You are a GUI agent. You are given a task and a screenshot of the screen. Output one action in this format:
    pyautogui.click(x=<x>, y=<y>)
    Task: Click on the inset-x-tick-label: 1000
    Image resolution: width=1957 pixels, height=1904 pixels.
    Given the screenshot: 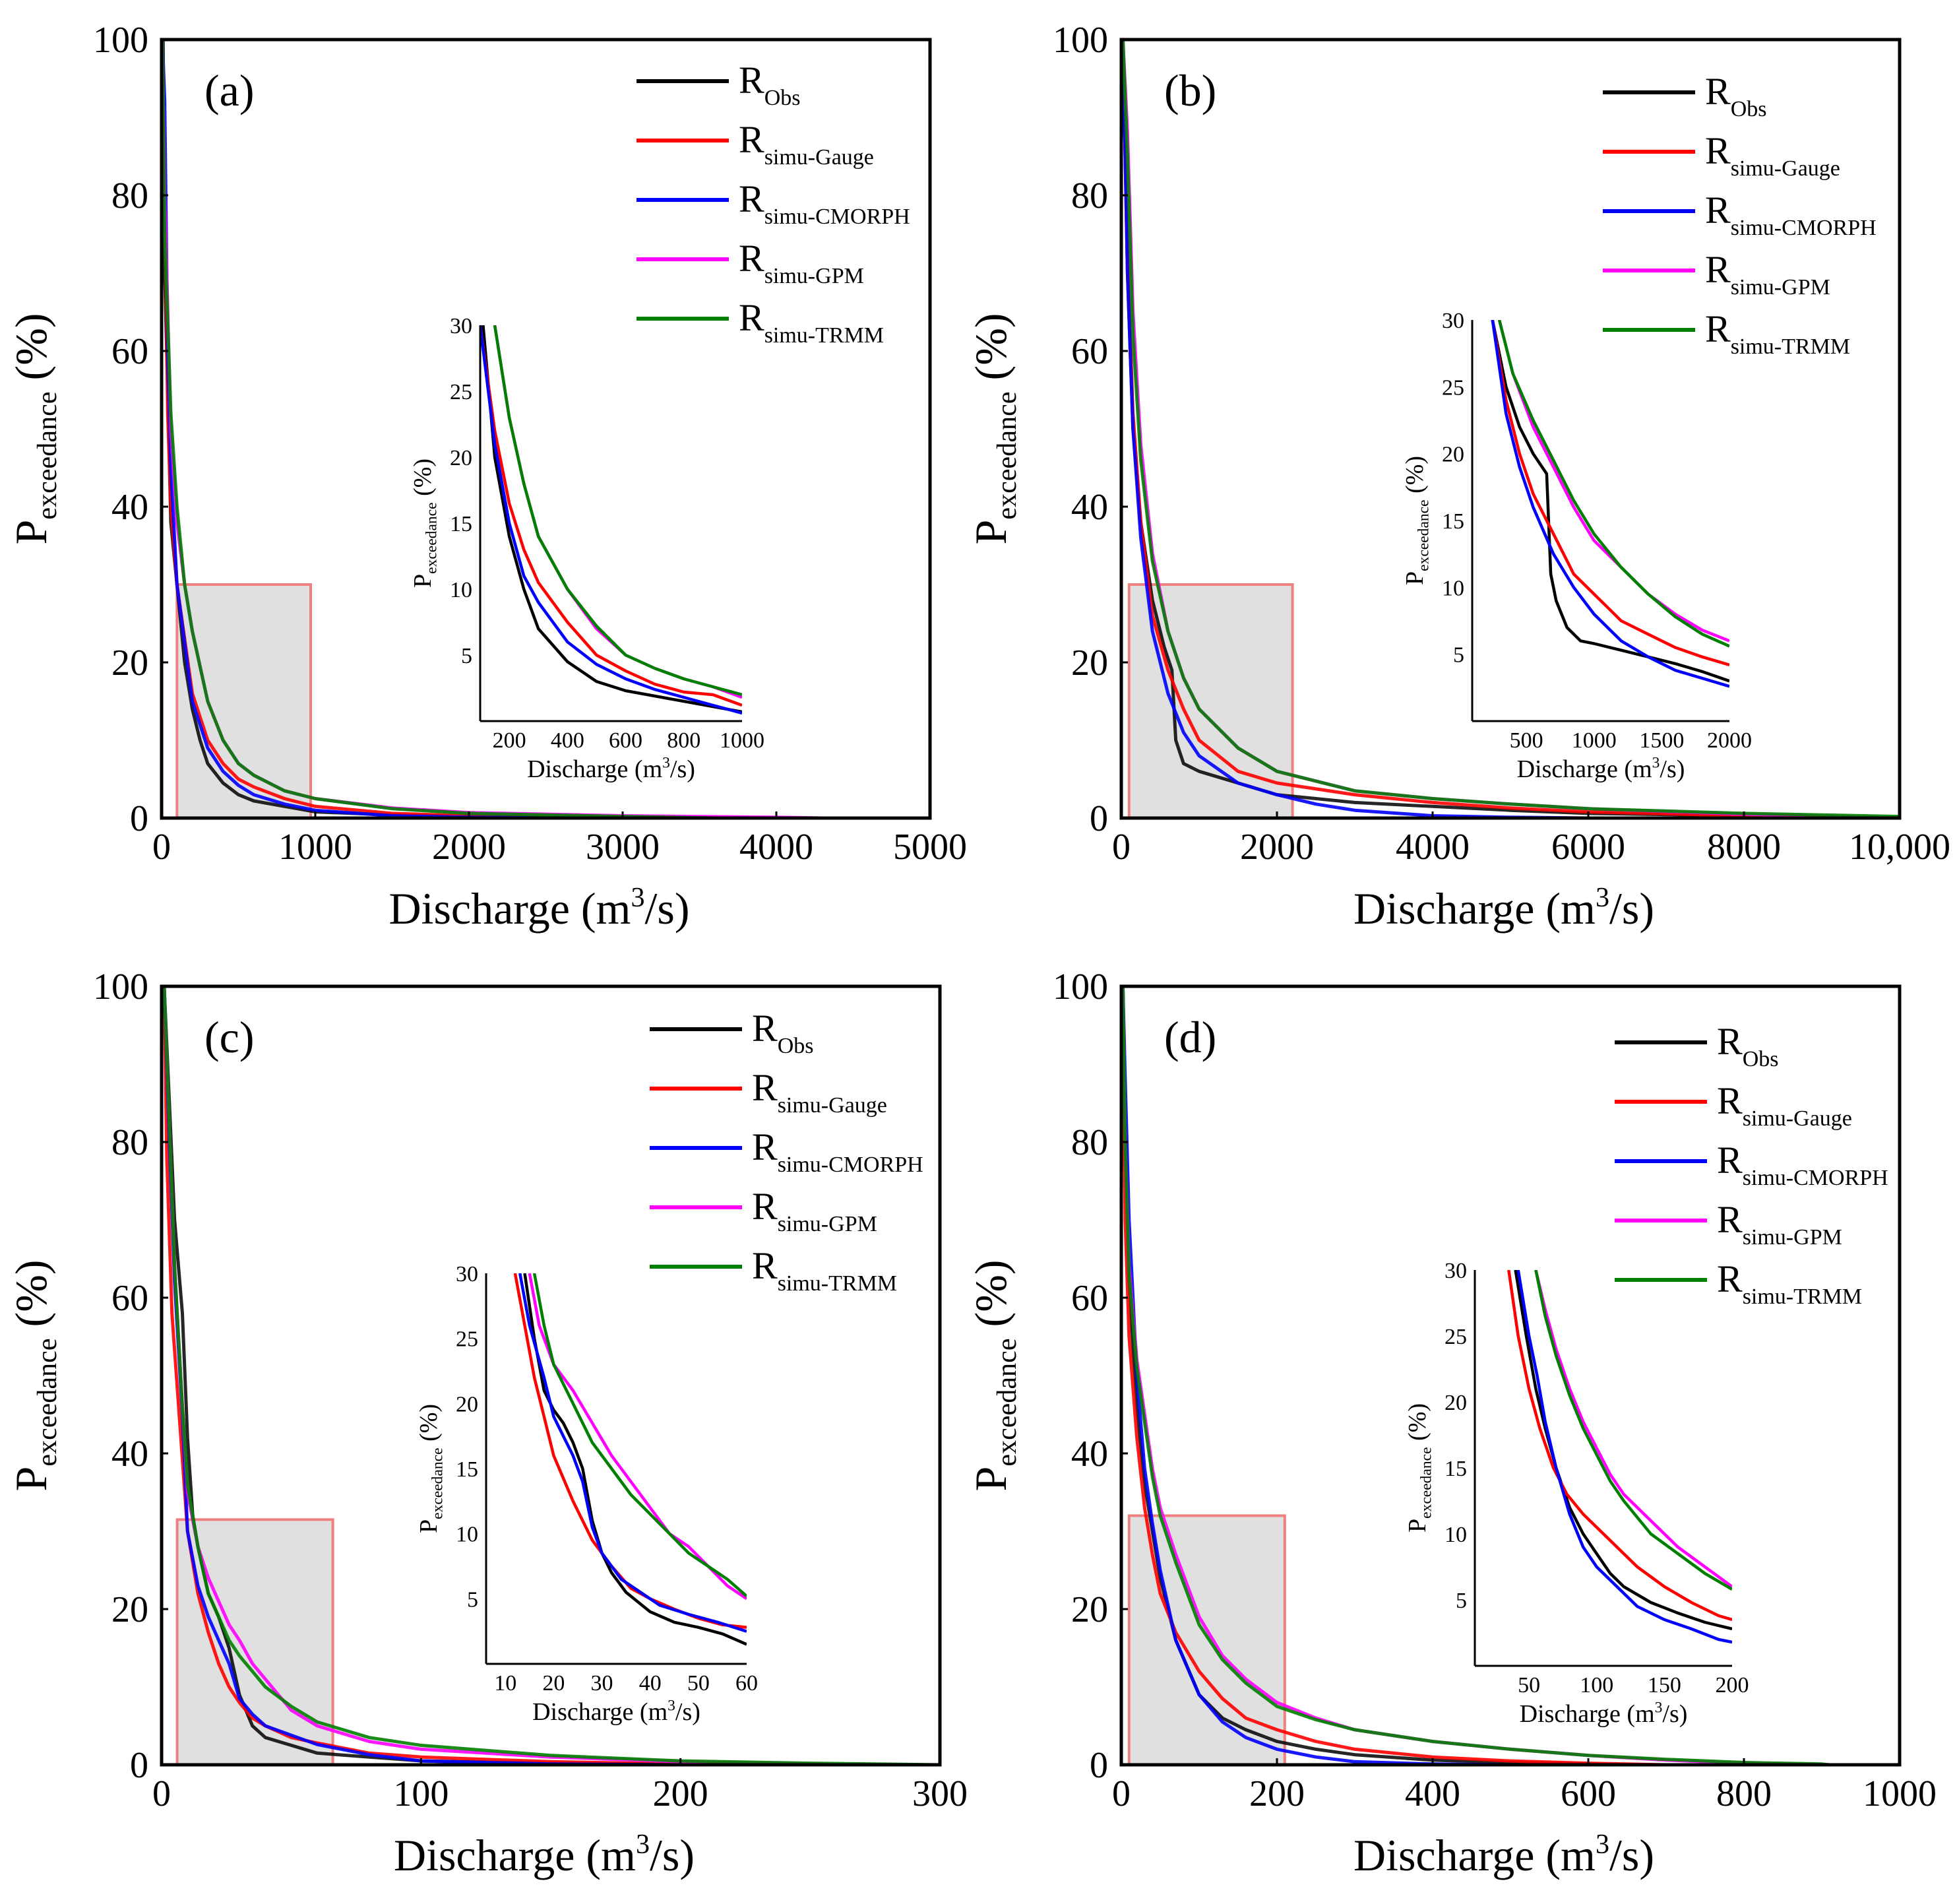 What is the action you would take?
    pyautogui.click(x=1594, y=740)
    